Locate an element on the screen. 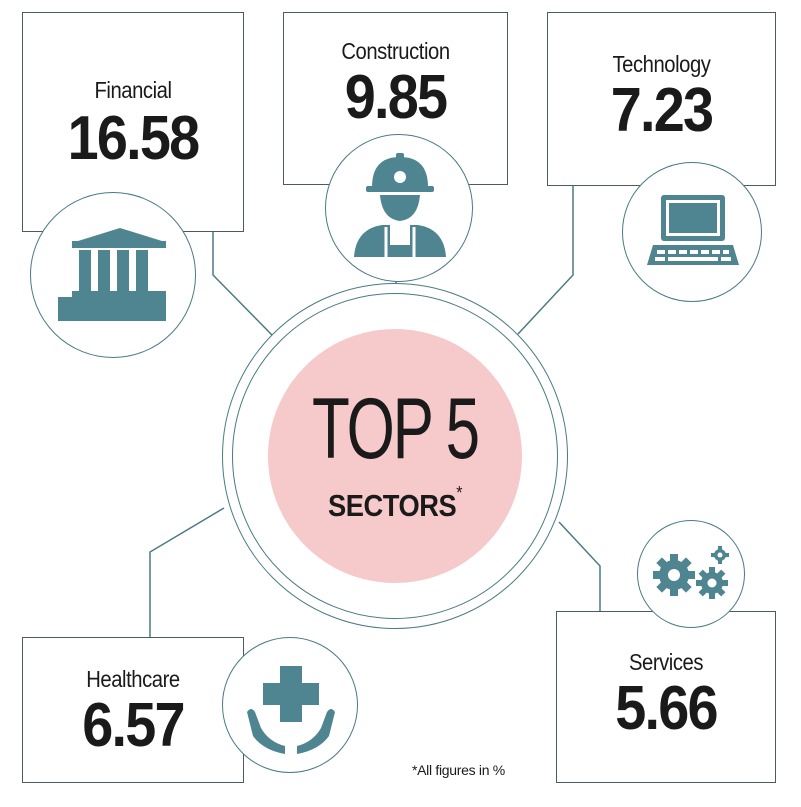 Image resolution: width=801 pixels, height=807 pixels. center-subtitle-text: SECTORS is located at coordinates (392, 505).